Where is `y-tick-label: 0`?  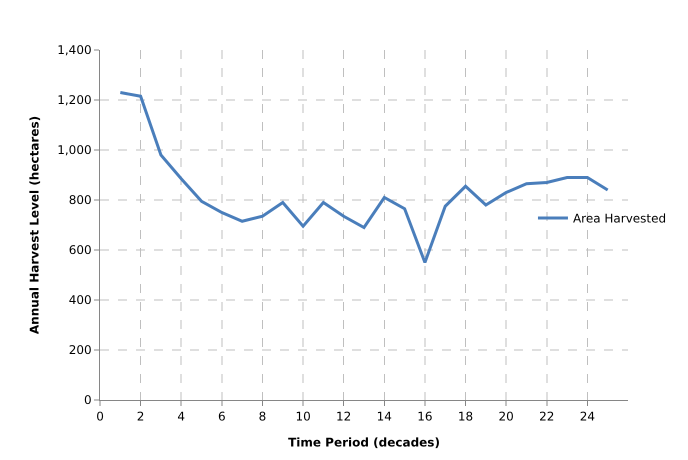 y-tick-label: 0 is located at coordinates (88, 400).